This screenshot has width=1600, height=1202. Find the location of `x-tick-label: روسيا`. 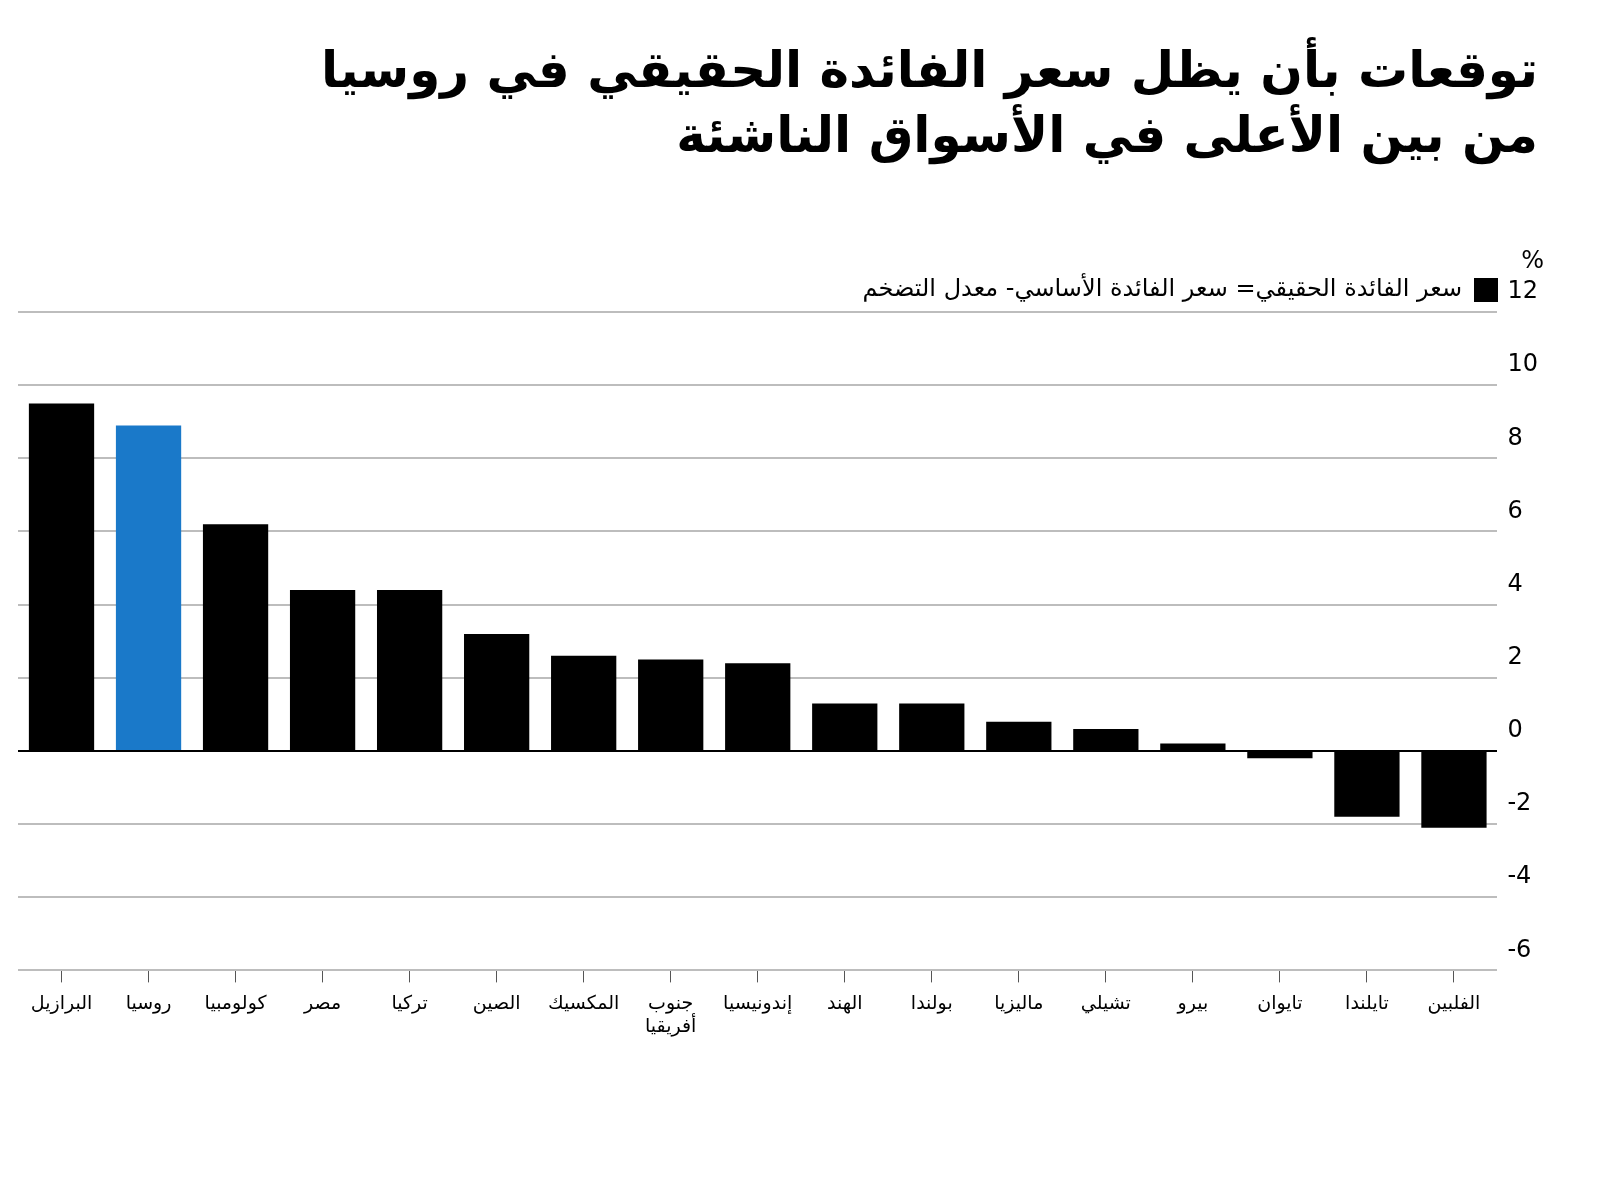

x-tick-label: روسيا is located at coordinates (148, 1002).